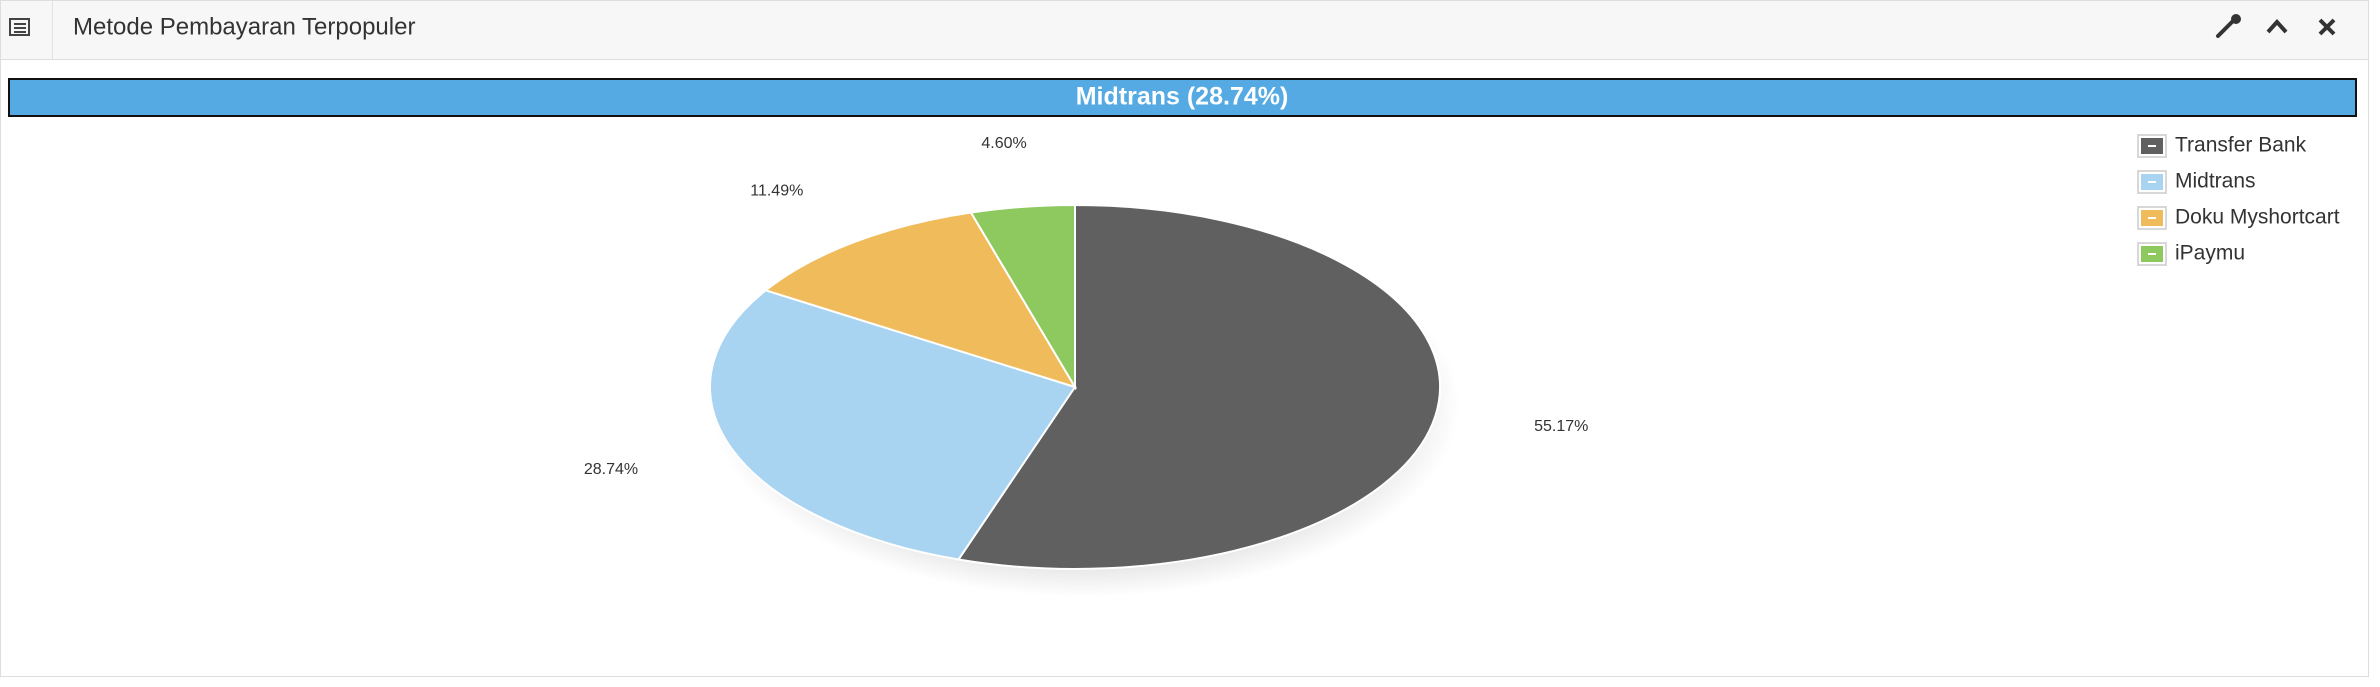 Image resolution: width=2380 pixels, height=687 pixels. Describe the element at coordinates (1003, 143) in the screenshot. I see `slice-label: 4.60%` at that location.